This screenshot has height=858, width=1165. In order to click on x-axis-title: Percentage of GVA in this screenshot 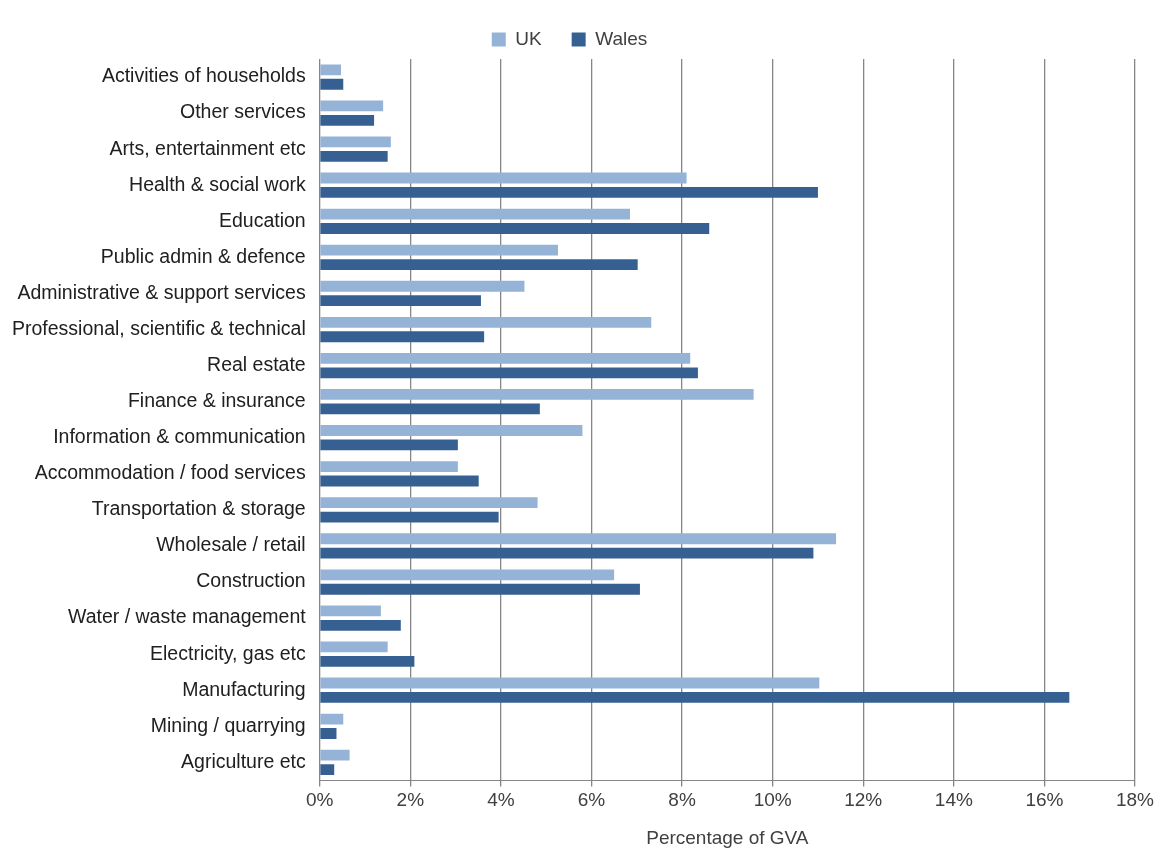, I will do `click(727, 837)`.